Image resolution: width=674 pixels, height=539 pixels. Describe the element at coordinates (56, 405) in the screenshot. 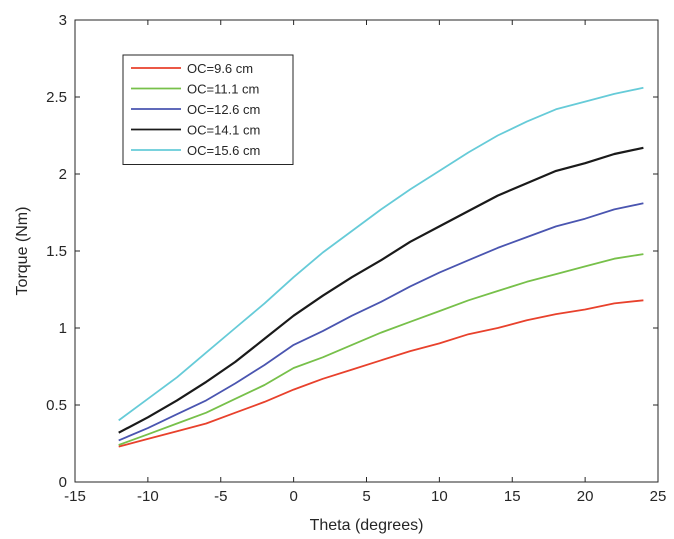

I see `y-tick-label: 0.5` at that location.